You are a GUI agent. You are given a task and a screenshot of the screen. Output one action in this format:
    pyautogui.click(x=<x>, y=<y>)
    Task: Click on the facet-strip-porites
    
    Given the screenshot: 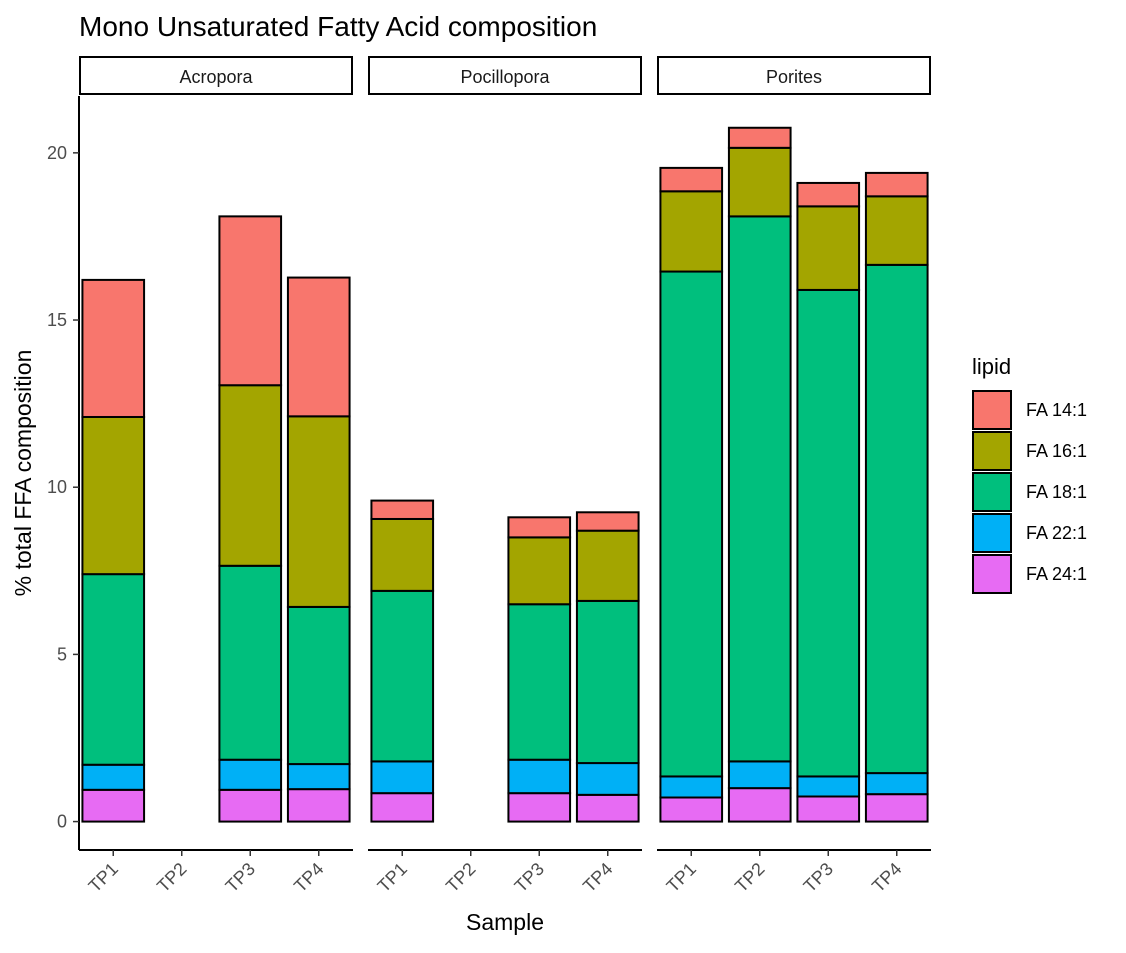 What is the action you would take?
    pyautogui.click(x=794, y=75)
    